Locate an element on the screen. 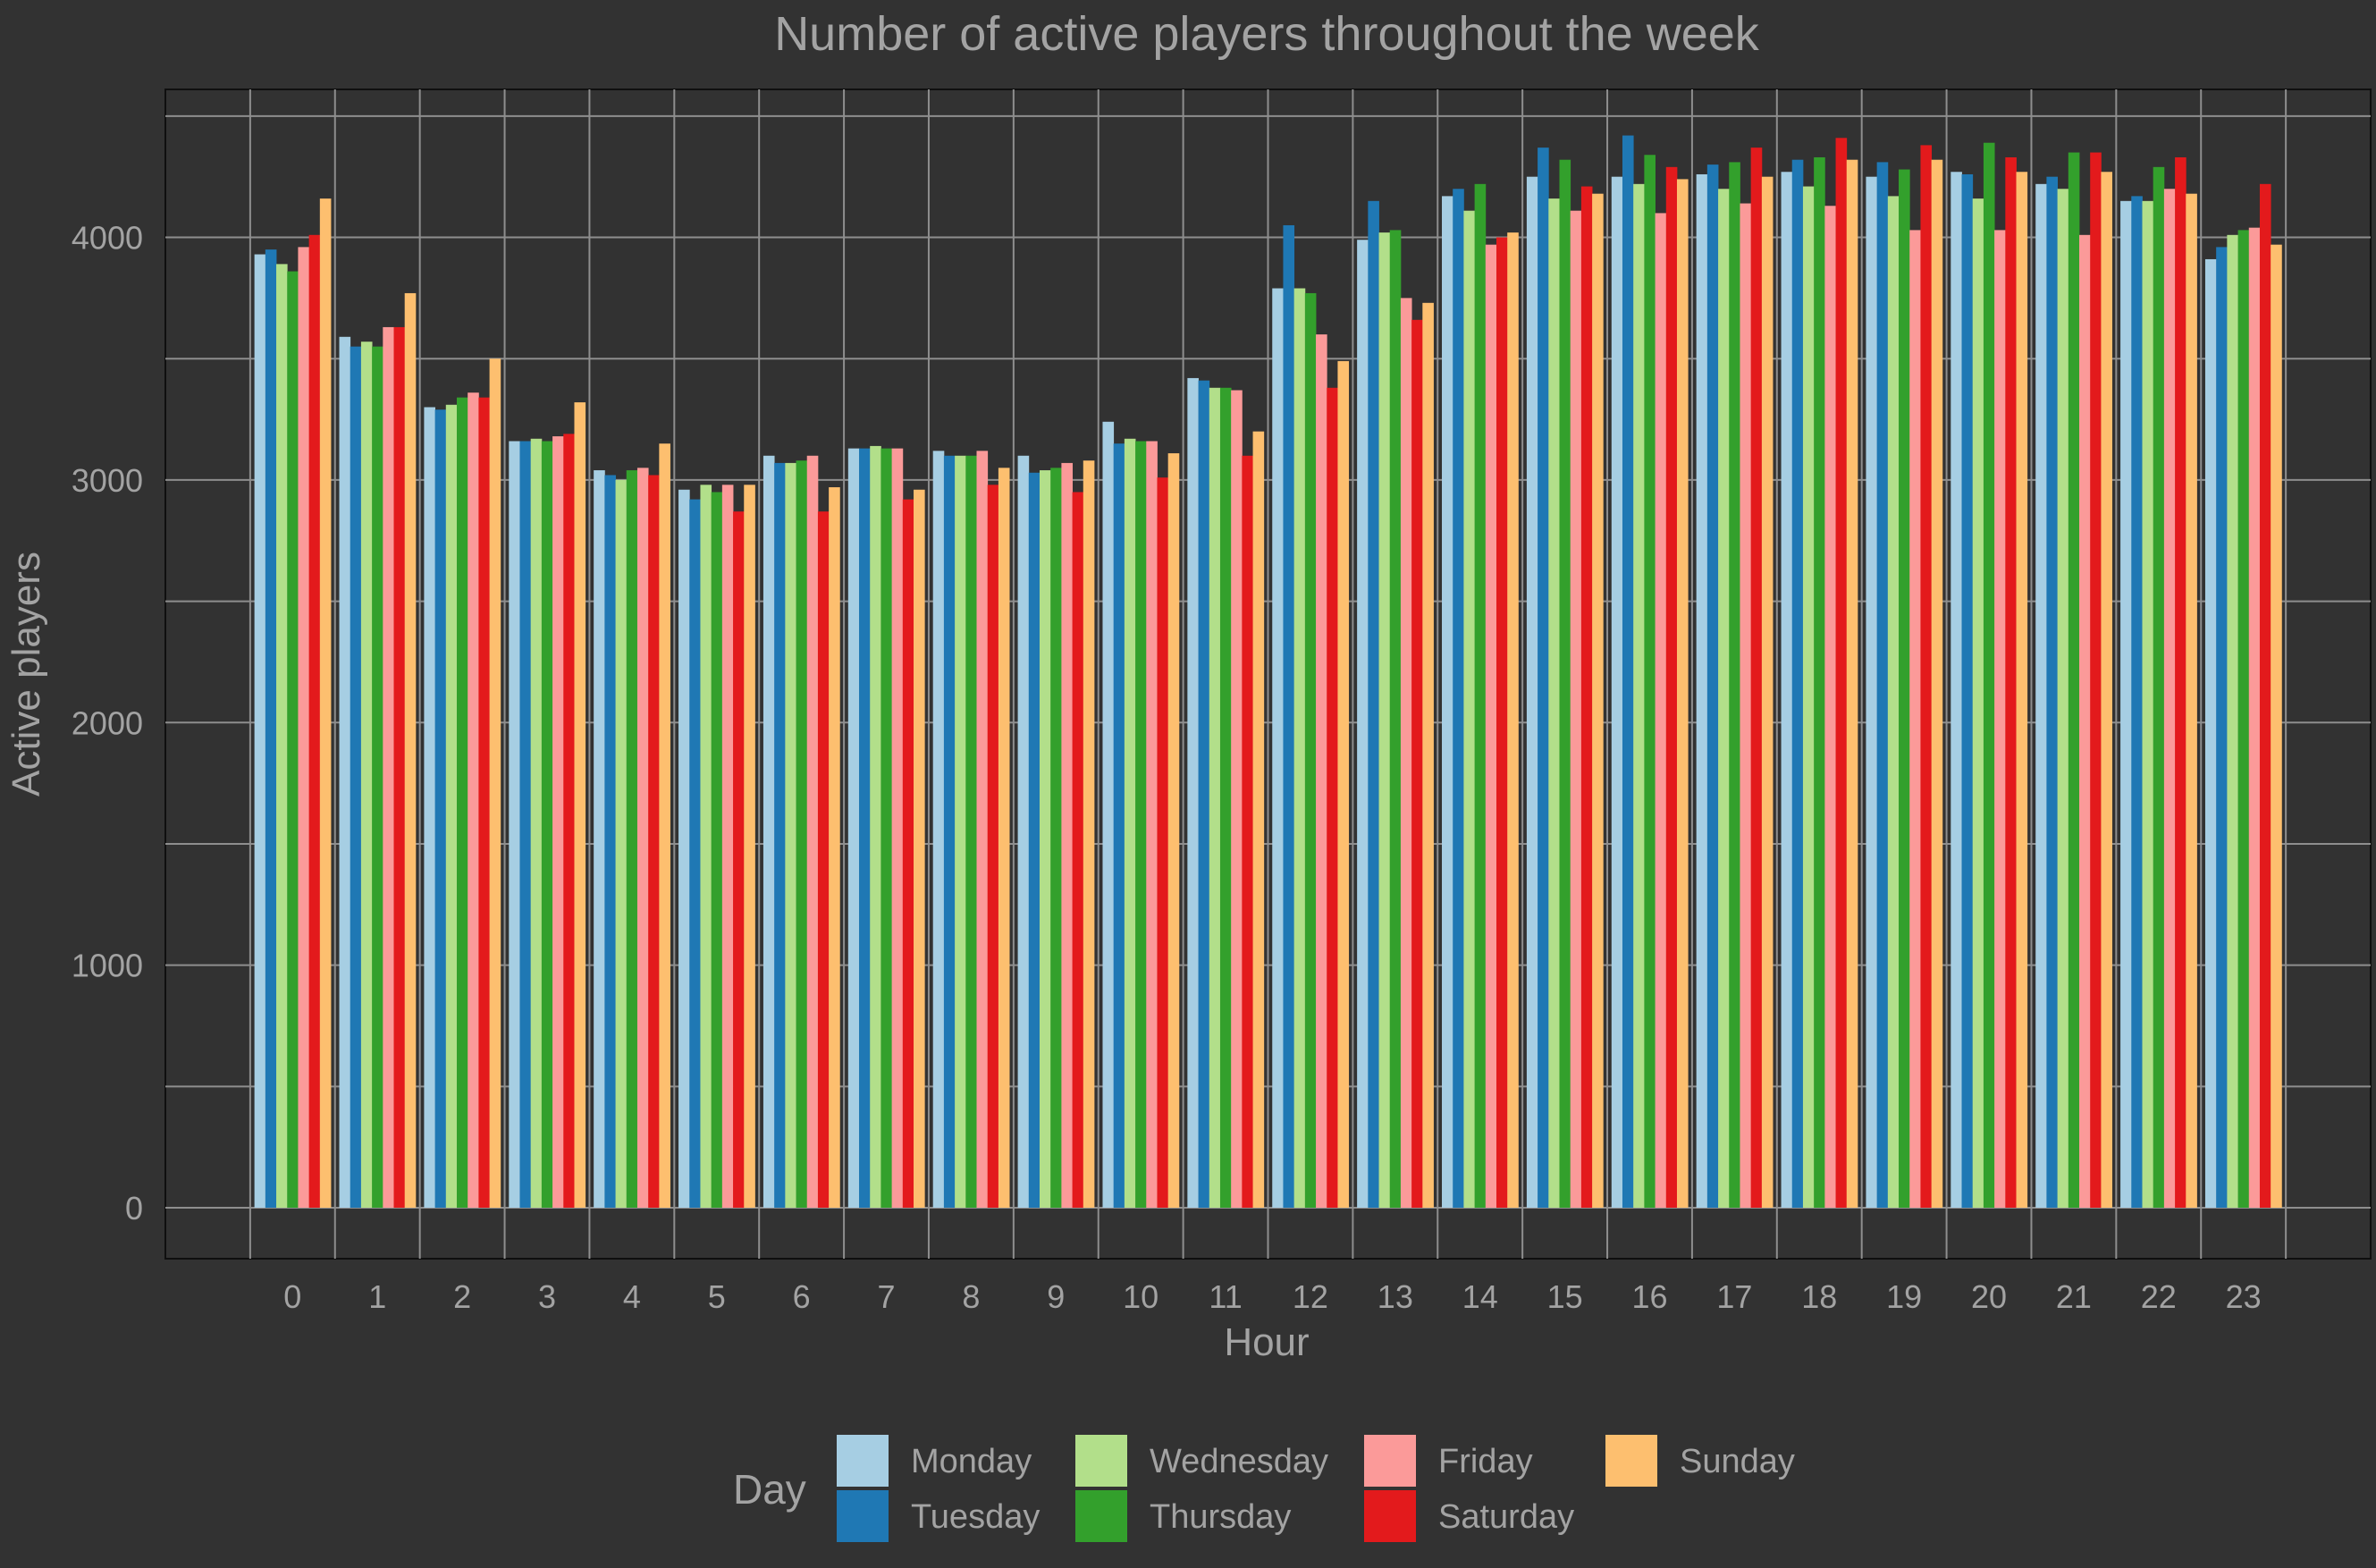  legend-key-friday is located at coordinates (1390, 1461).